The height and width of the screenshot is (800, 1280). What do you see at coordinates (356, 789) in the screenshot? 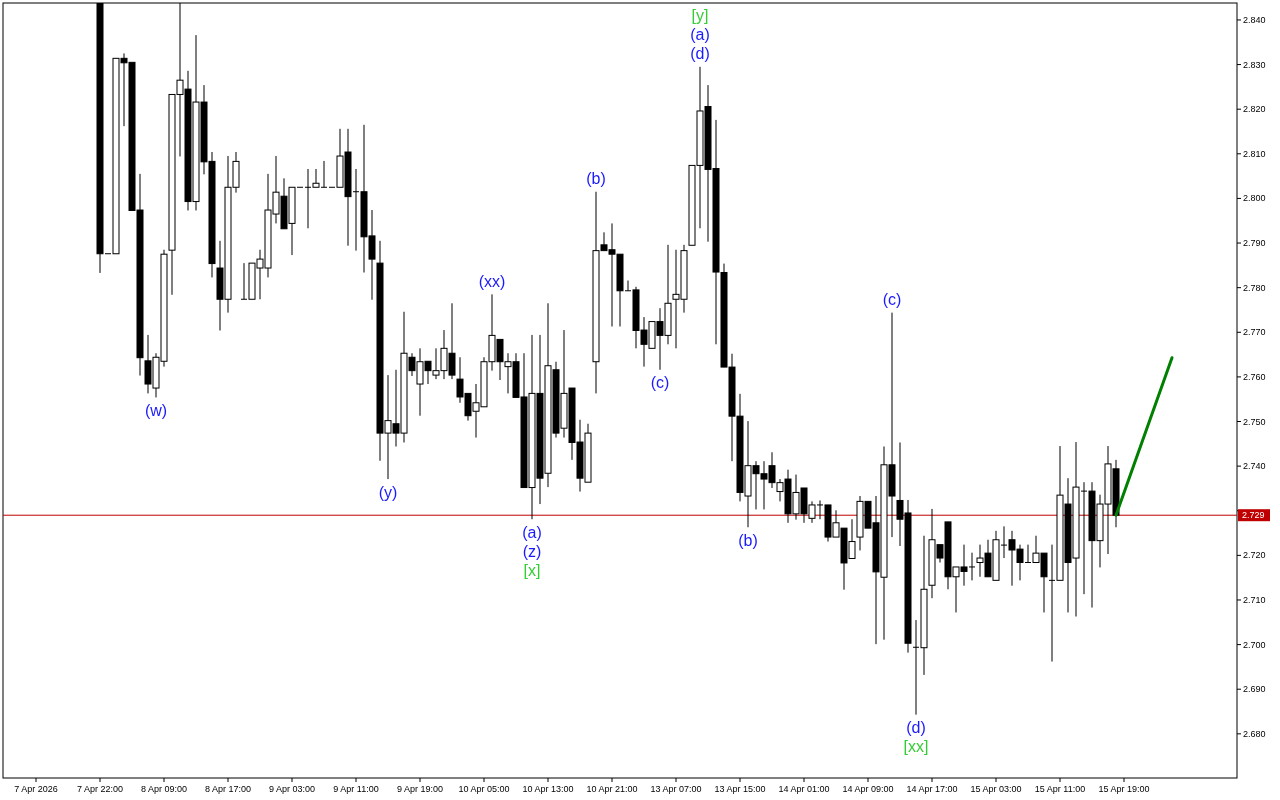
I see `x-tick-label: 9 Apr 11:00` at bounding box center [356, 789].